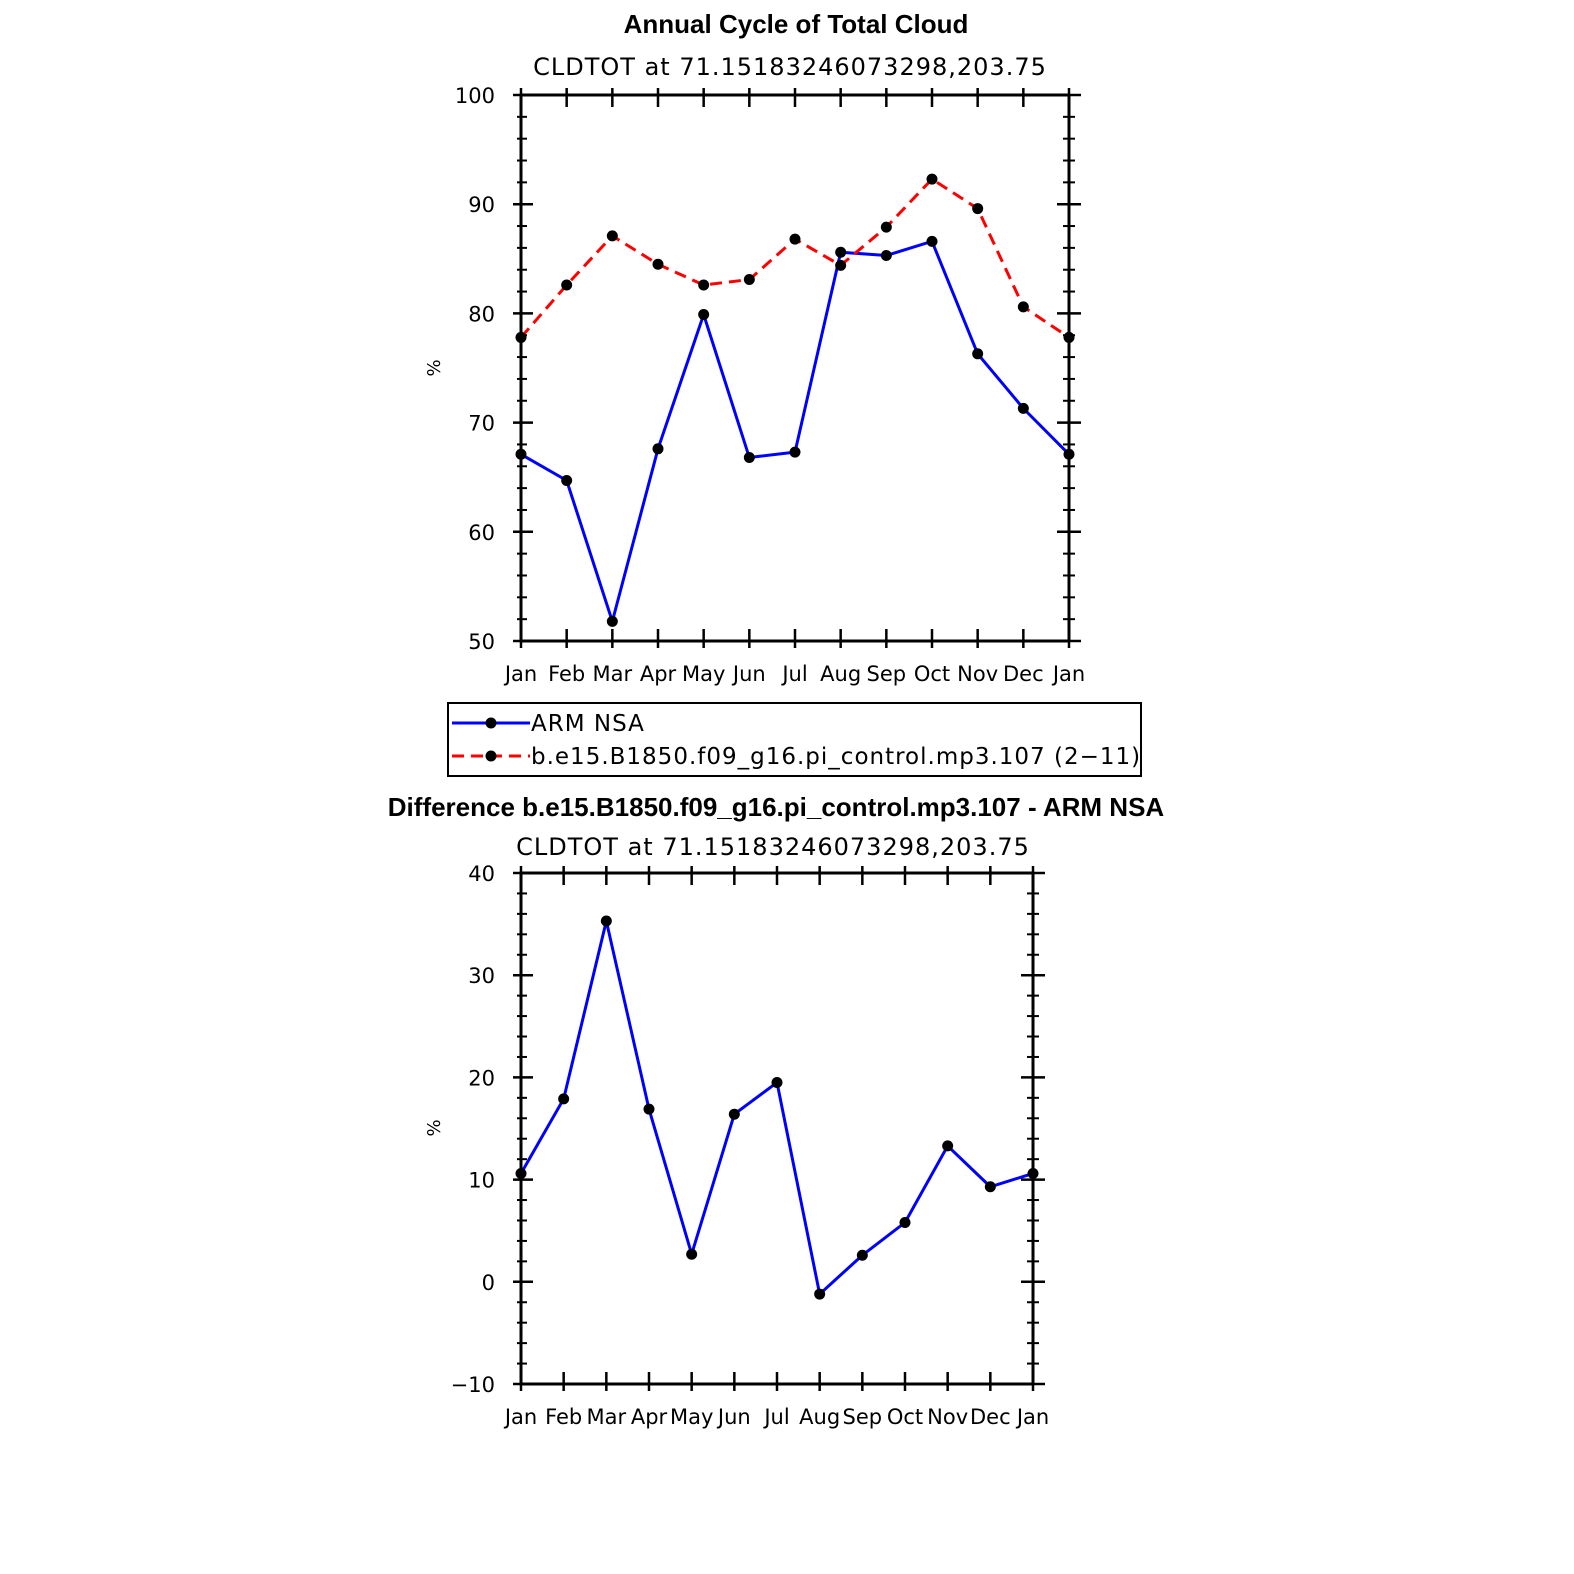 The image size is (1574, 1574). I want to click on y-tick-label: 70, so click(481, 424).